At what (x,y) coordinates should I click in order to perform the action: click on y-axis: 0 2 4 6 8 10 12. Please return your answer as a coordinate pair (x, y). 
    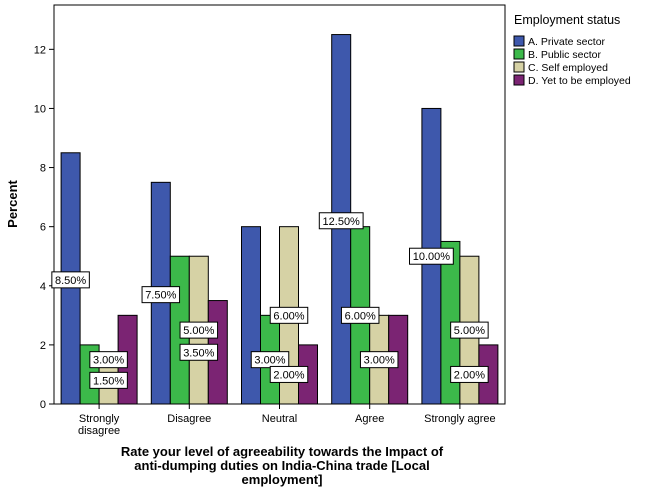
    Looking at the image, I should click on (44, 227).